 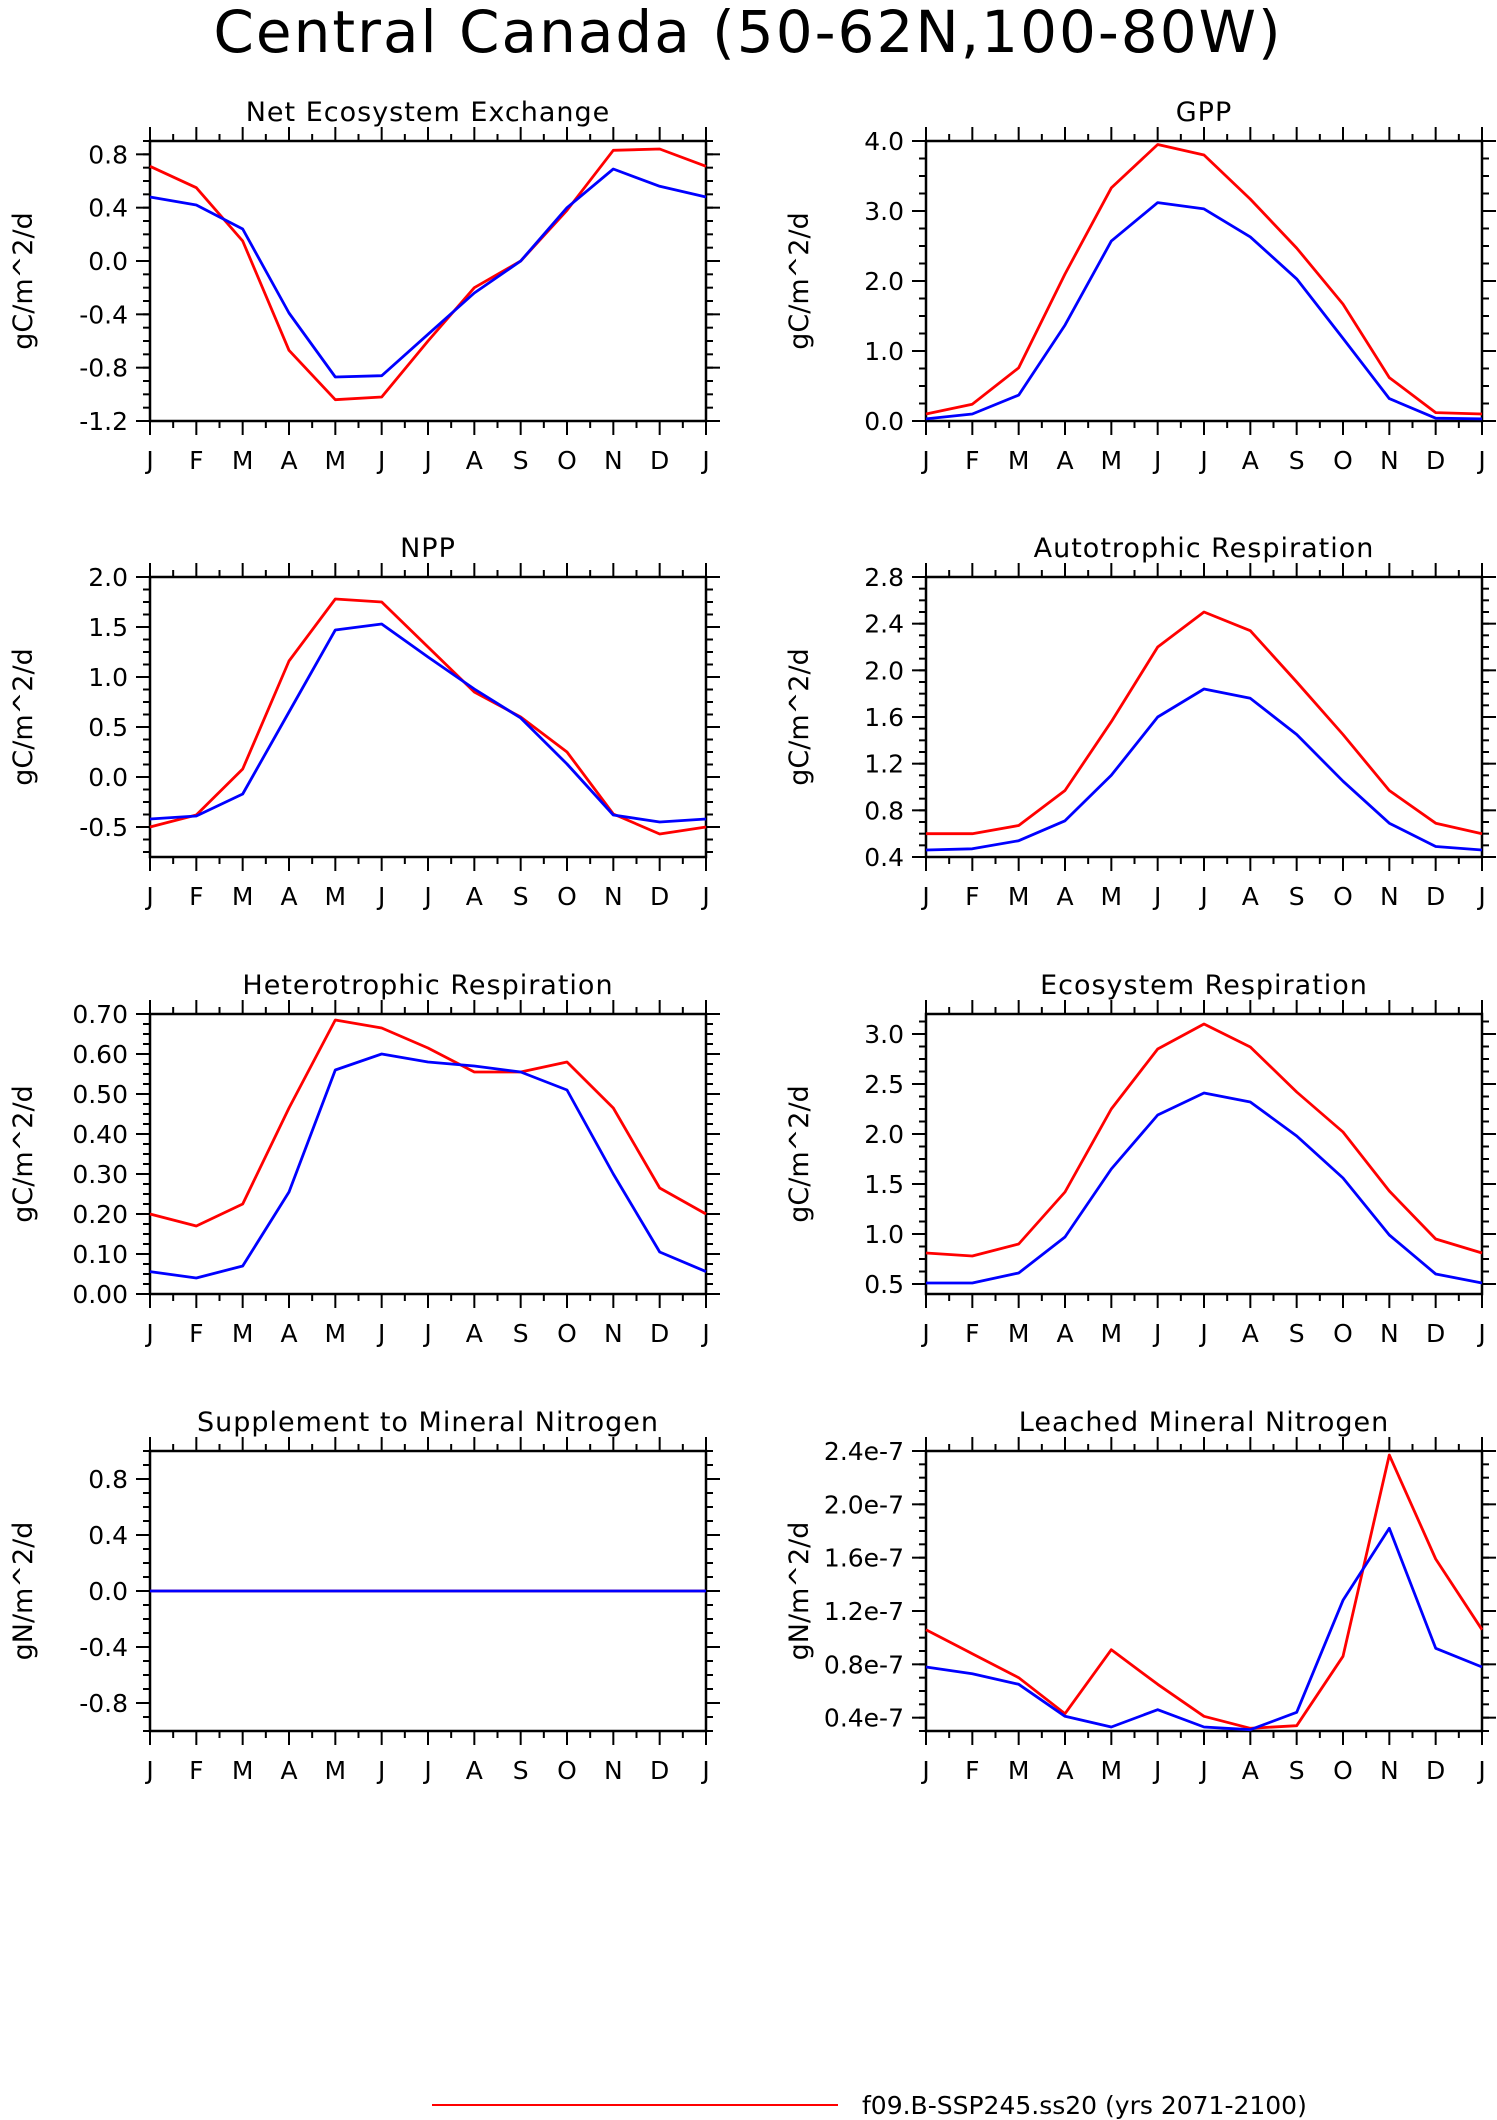 What do you see at coordinates (884, 764) in the screenshot?
I see `y-tick-label: 1.2` at bounding box center [884, 764].